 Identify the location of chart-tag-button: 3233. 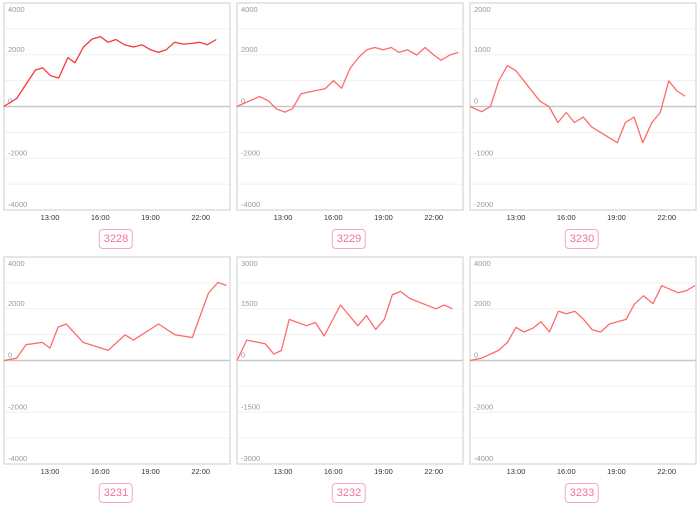
(582, 493).